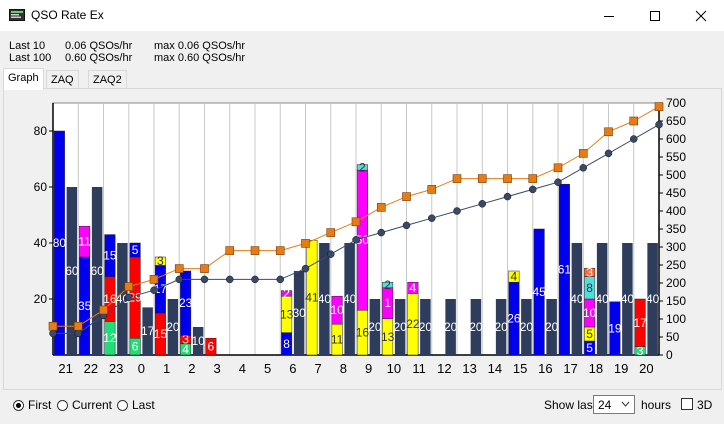  Describe the element at coordinates (676, 265) in the screenshot. I see `y-right-tick-label: 250` at that location.